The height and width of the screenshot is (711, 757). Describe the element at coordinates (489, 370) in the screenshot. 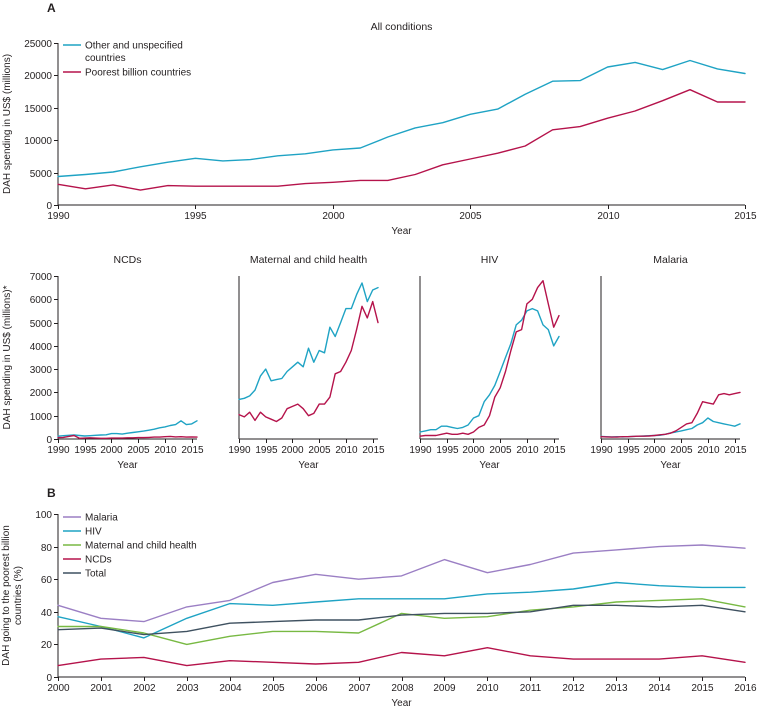

I see `hiv-series-other` at that location.